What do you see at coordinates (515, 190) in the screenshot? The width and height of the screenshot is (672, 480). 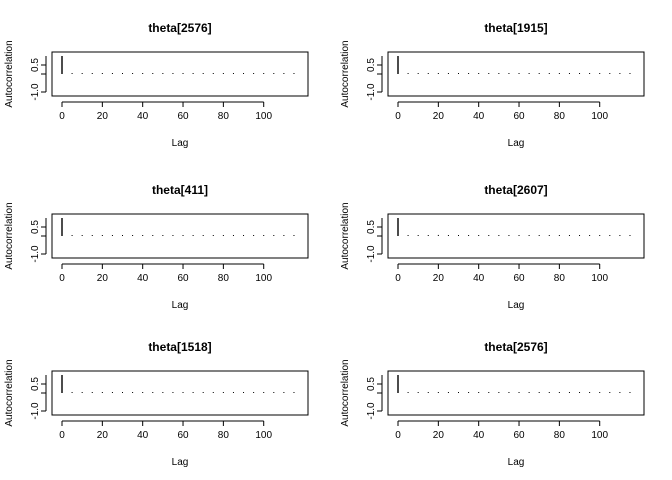 I see `panel-title: theta[2607]` at bounding box center [515, 190].